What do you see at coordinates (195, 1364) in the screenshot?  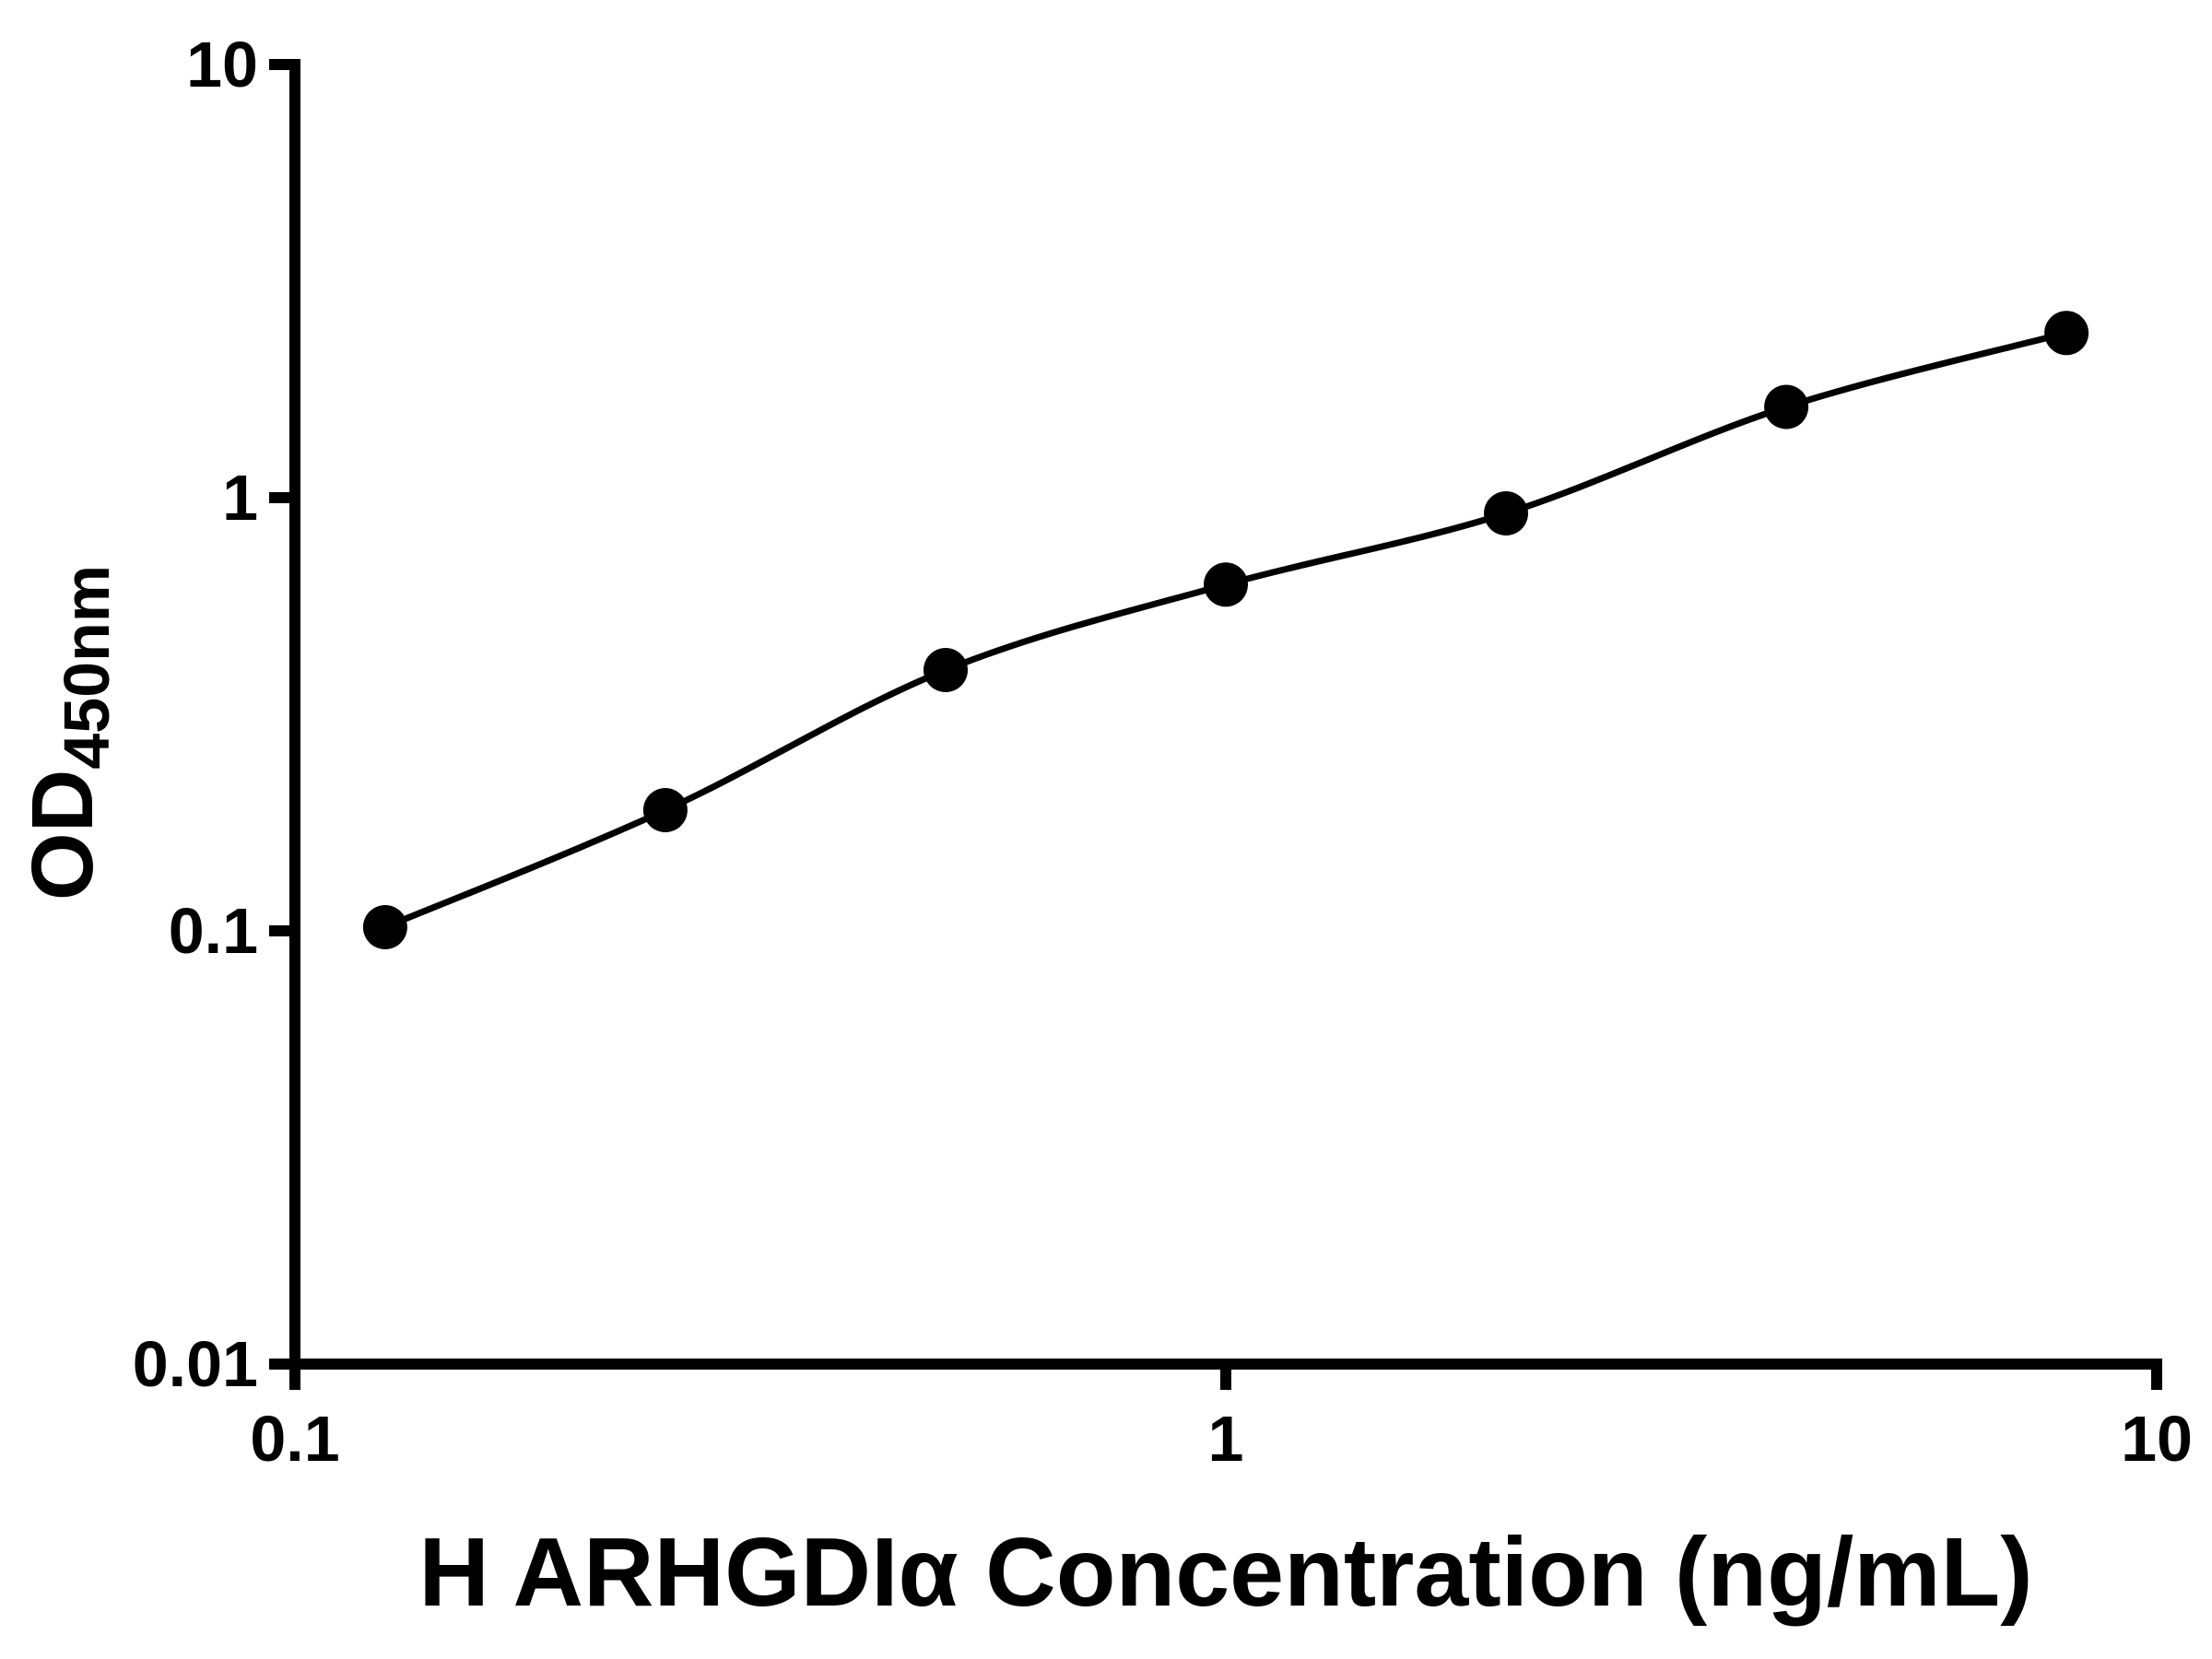 I see `y-tick-label: 0.01` at bounding box center [195, 1364].